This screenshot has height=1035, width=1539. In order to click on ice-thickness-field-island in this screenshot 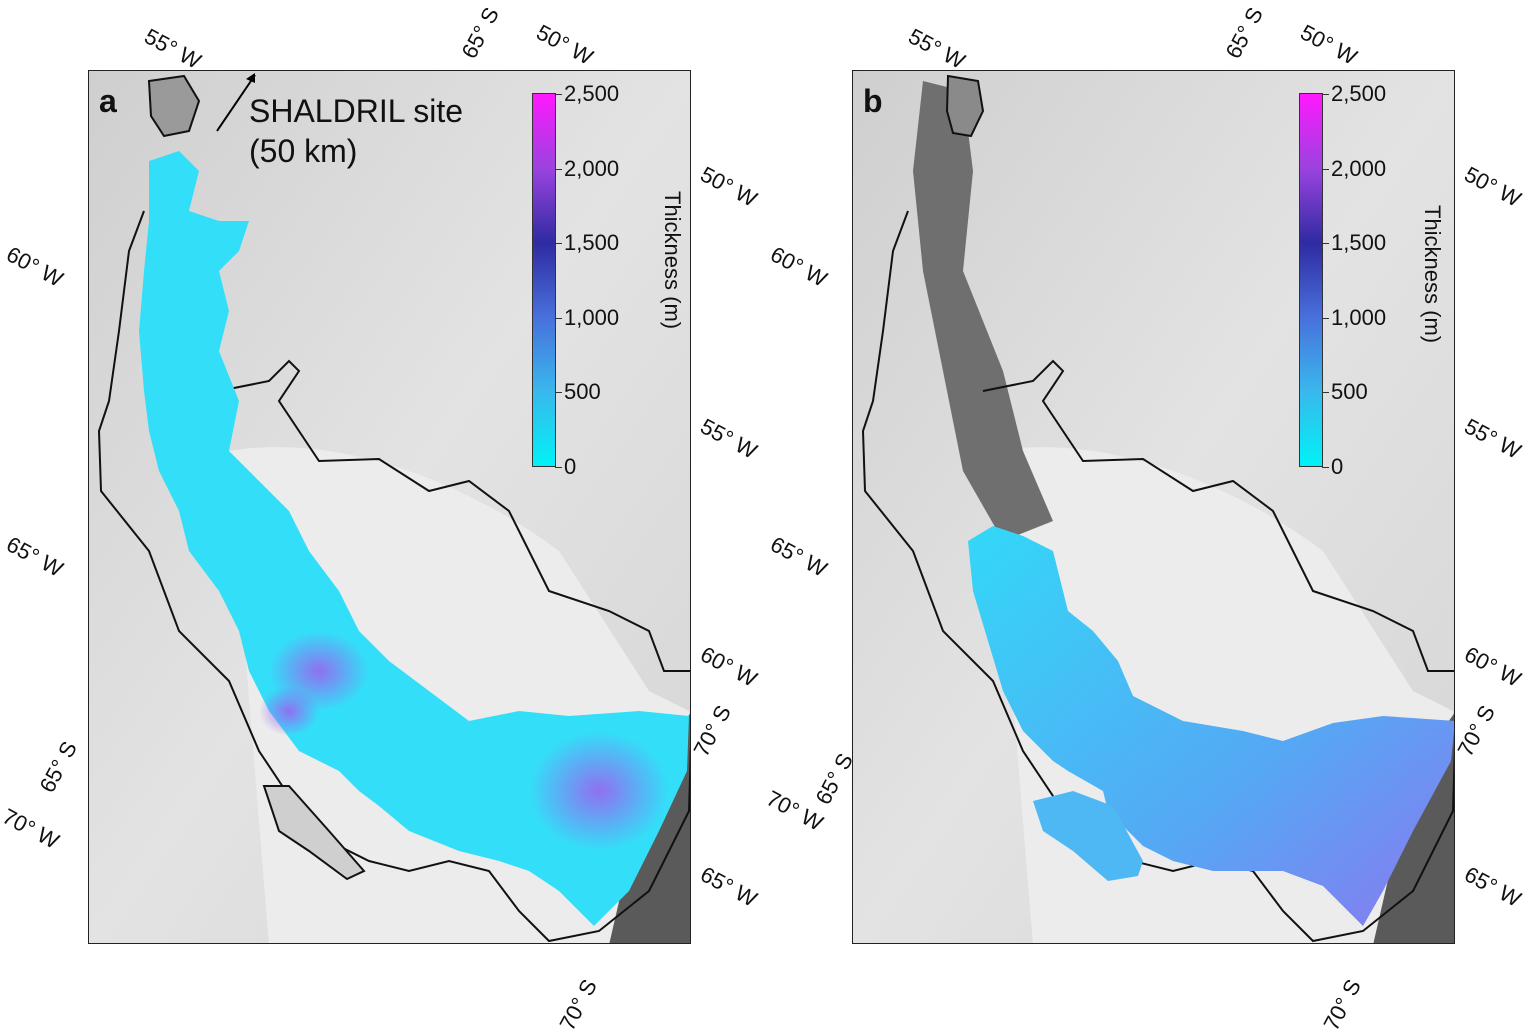, I will do `click(1088, 836)`.